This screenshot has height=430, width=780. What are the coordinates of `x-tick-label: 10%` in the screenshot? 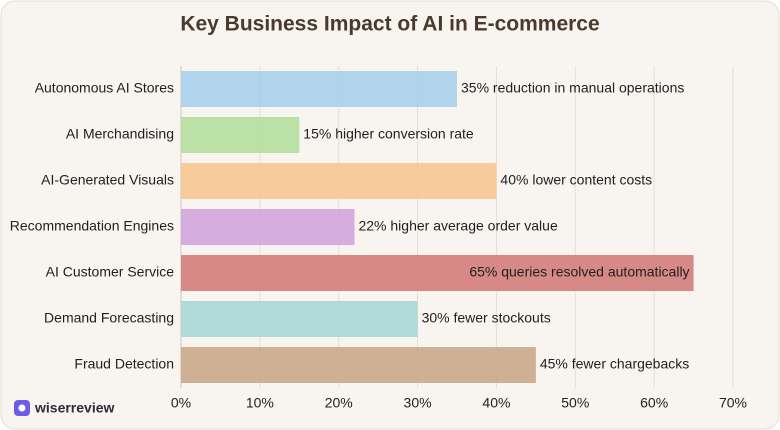 It's located at (260, 403).